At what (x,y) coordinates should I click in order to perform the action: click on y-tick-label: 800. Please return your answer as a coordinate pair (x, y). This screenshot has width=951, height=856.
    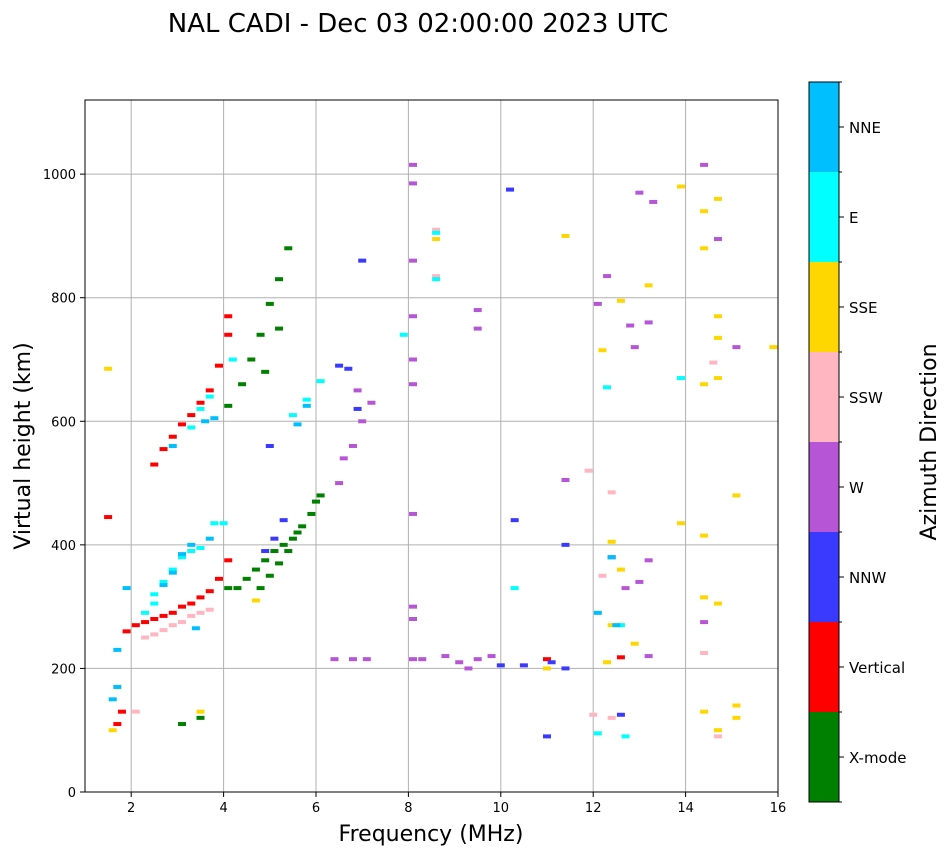
    Looking at the image, I should click on (63, 299).